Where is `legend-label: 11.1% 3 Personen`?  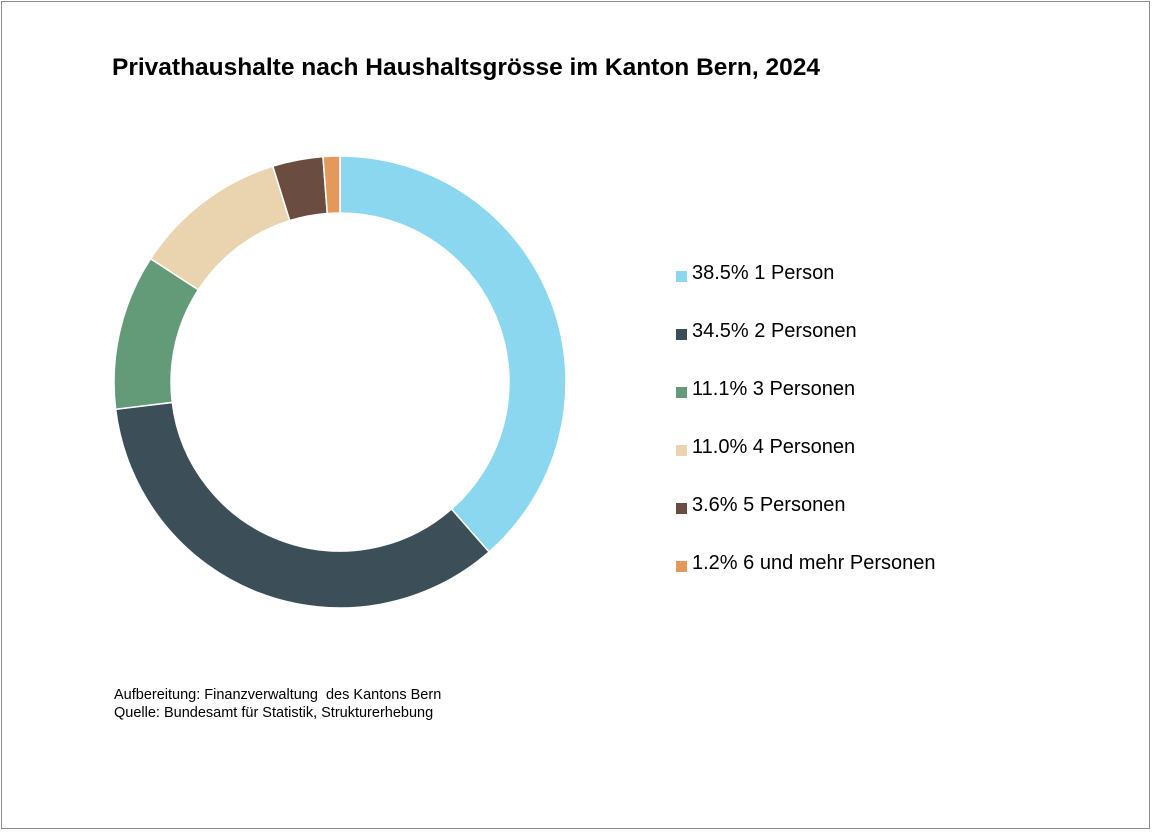
legend-label: 11.1% 3 Personen is located at coordinates (774, 389).